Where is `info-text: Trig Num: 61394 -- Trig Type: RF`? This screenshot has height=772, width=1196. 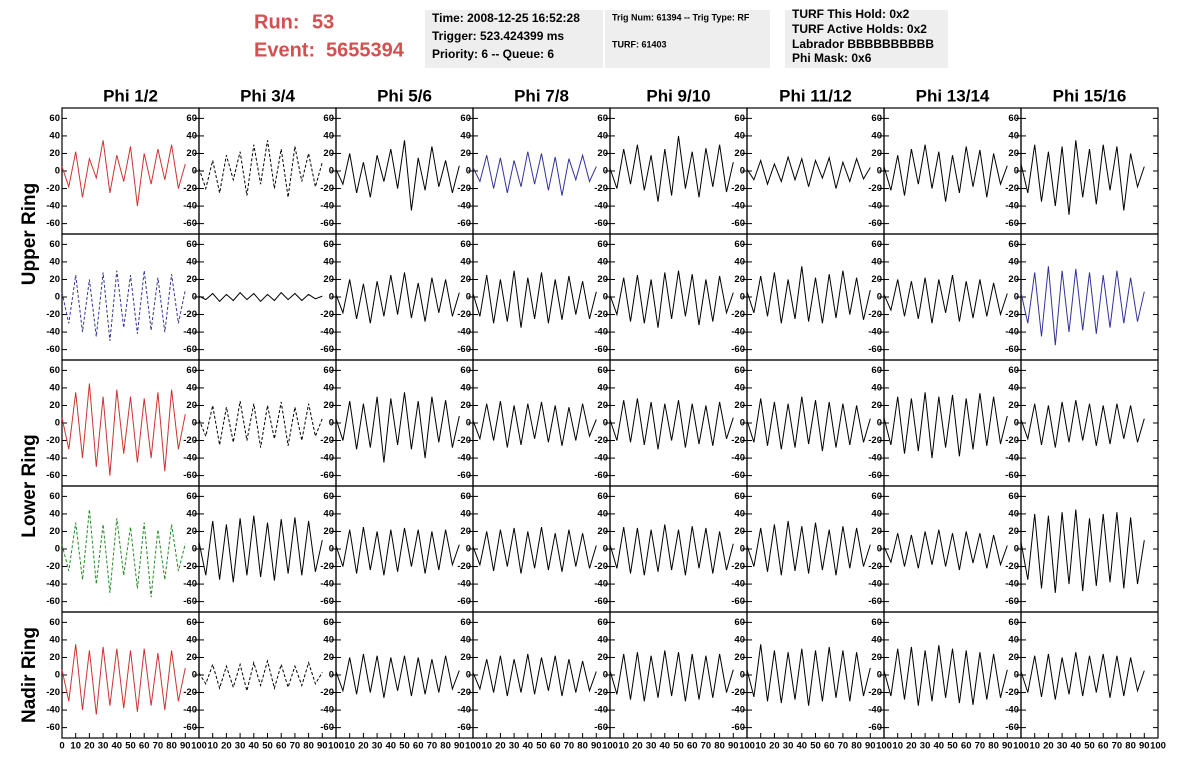 info-text: Trig Num: 61394 -- Trig Type: RF is located at coordinates (681, 17).